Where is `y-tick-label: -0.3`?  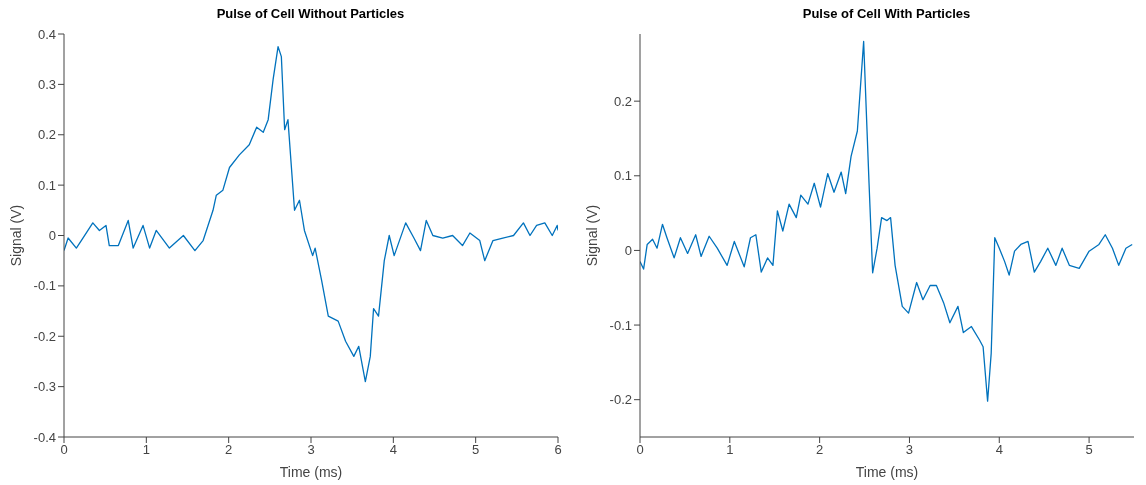 y-tick-label: -0.3 is located at coordinates (44, 387).